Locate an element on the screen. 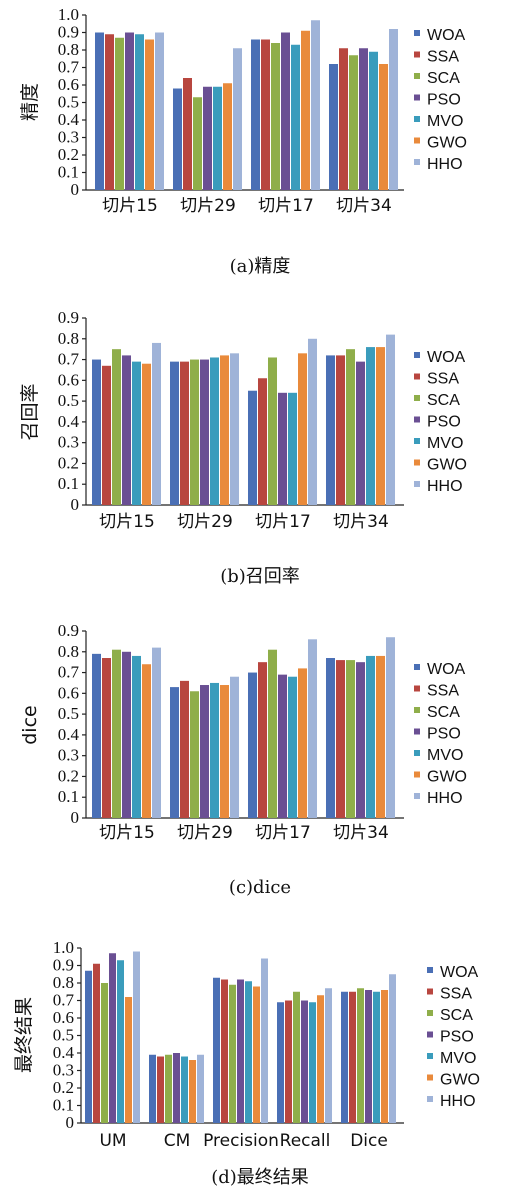  legend-label: HHO is located at coordinates (445, 164).